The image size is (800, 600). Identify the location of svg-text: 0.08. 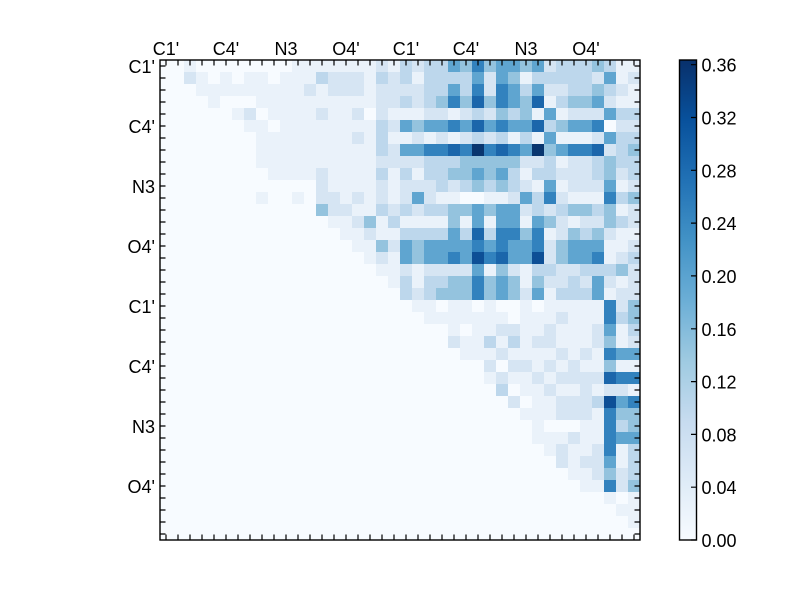
(719, 435).